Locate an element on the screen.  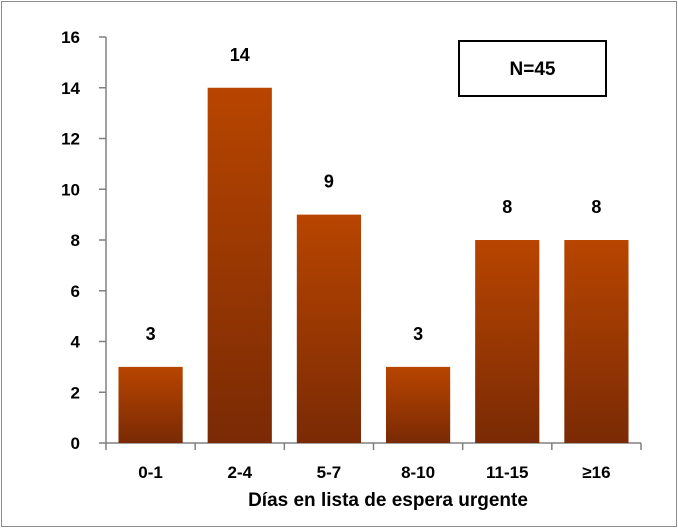
annotation-box: N=45 is located at coordinates (532, 68).